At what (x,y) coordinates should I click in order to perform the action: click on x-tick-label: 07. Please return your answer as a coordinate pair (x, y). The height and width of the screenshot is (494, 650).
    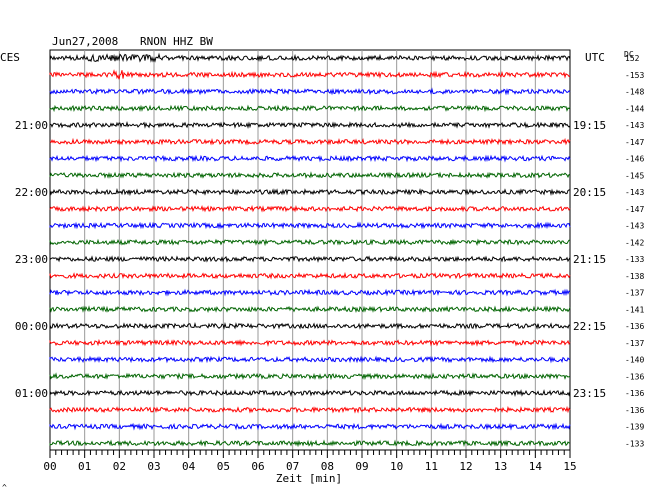
    Looking at the image, I should click on (292, 466).